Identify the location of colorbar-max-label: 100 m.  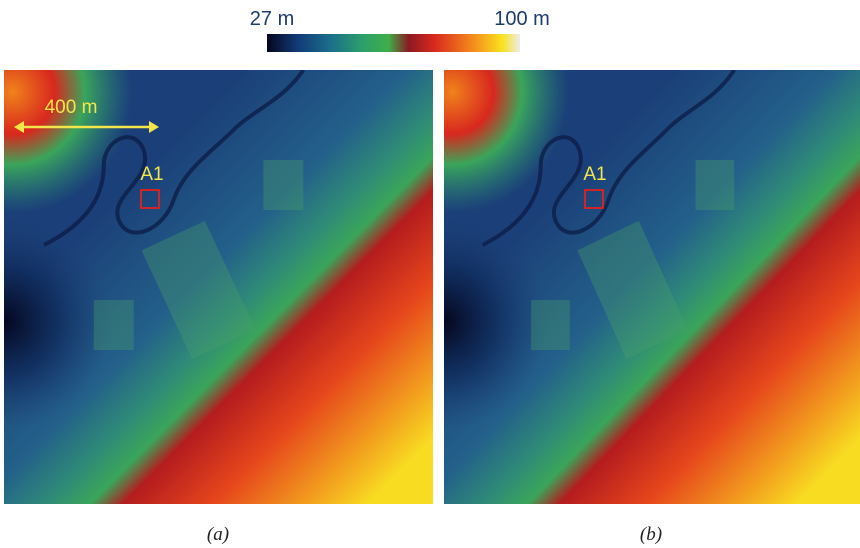
(522, 19).